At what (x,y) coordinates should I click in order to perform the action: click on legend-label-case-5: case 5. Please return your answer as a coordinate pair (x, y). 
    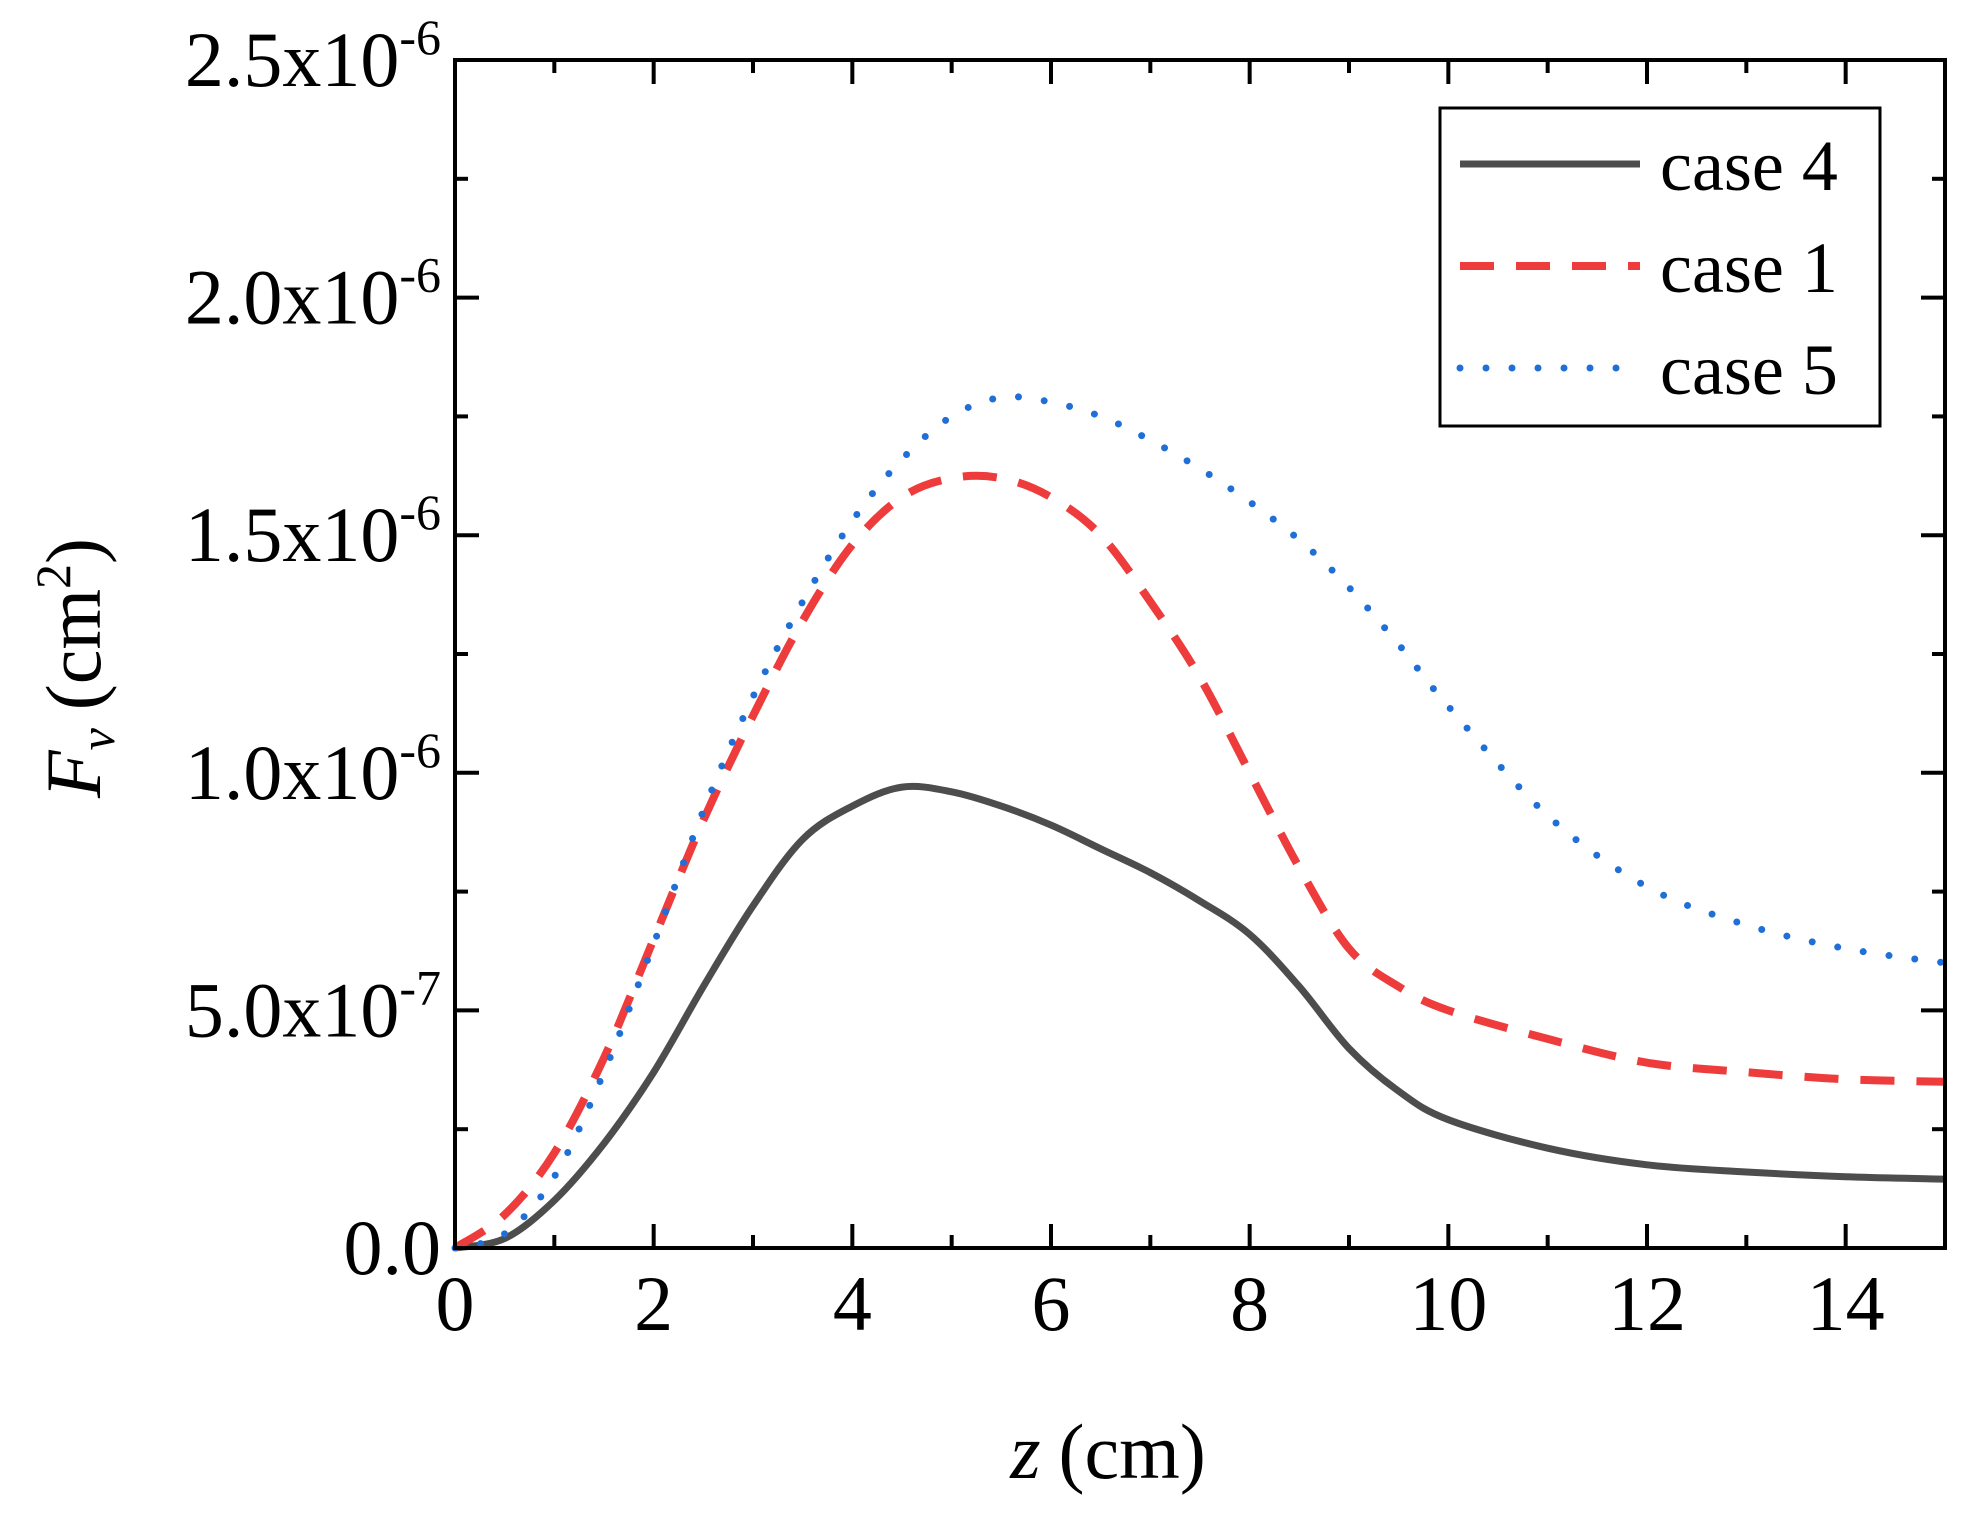
    Looking at the image, I should click on (1749, 370).